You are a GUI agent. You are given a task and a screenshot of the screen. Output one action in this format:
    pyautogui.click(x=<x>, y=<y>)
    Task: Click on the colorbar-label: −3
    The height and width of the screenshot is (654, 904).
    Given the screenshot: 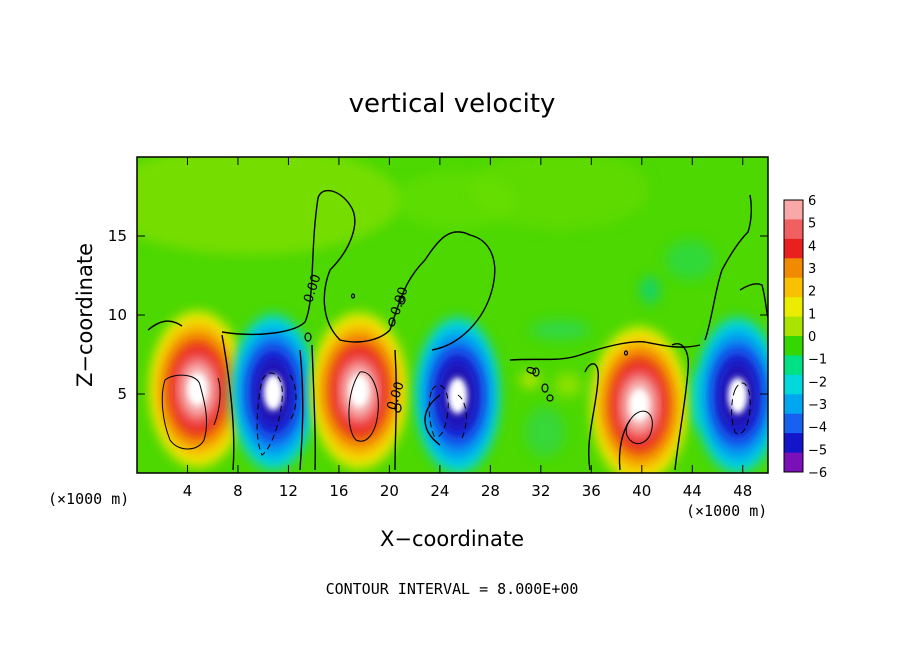 What is the action you would take?
    pyautogui.click(x=817, y=405)
    